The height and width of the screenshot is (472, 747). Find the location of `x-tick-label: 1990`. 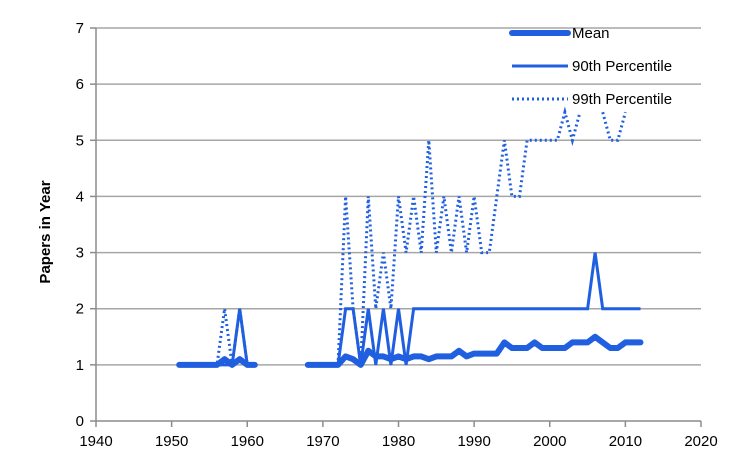

x-tick-label: 1990 is located at coordinates (473, 441).